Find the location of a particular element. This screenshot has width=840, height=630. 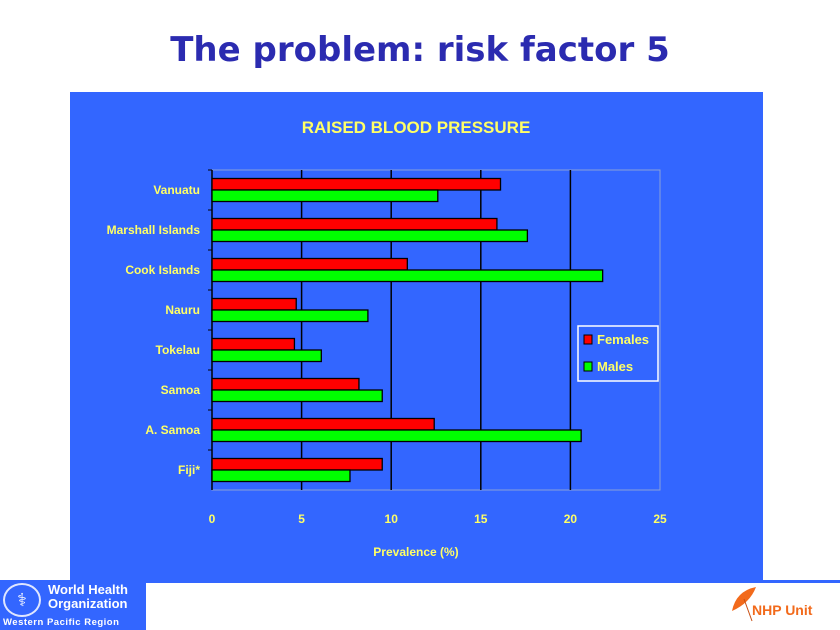

category-label: Fiji* is located at coordinates (189, 470).